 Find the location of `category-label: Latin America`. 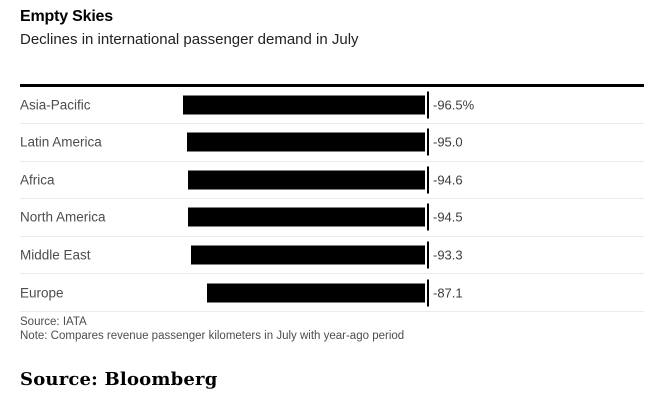

category-label: Latin America is located at coordinates (61, 142).